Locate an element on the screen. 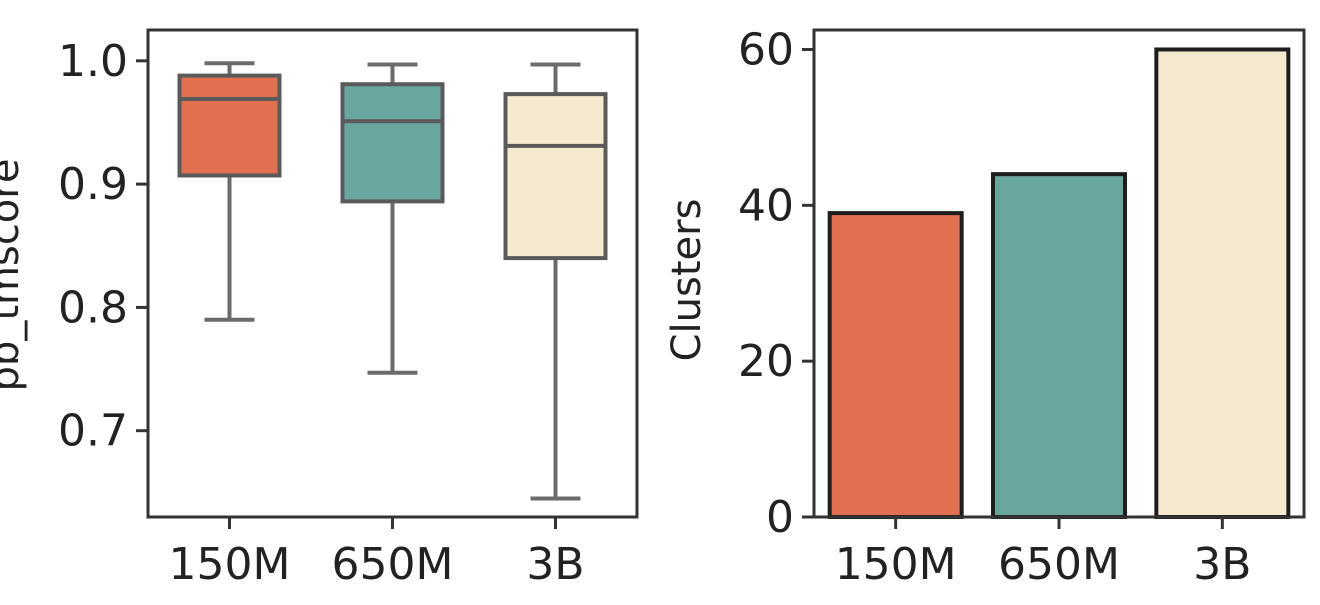  box-650M is located at coordinates (392, 143).